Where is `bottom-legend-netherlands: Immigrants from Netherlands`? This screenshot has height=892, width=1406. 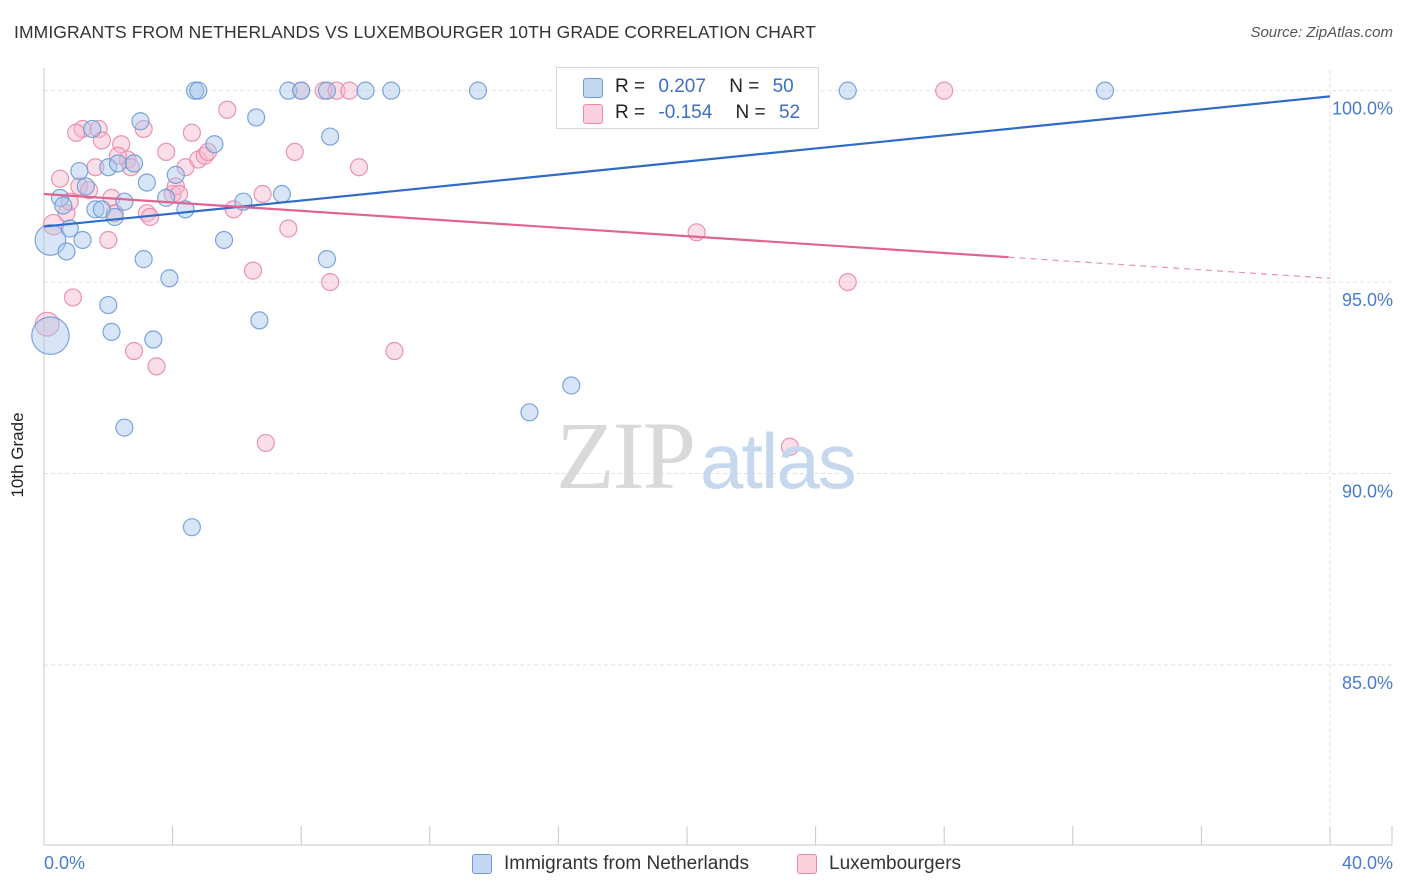
bottom-legend-netherlands: Immigrants from Netherlands is located at coordinates (610, 864).